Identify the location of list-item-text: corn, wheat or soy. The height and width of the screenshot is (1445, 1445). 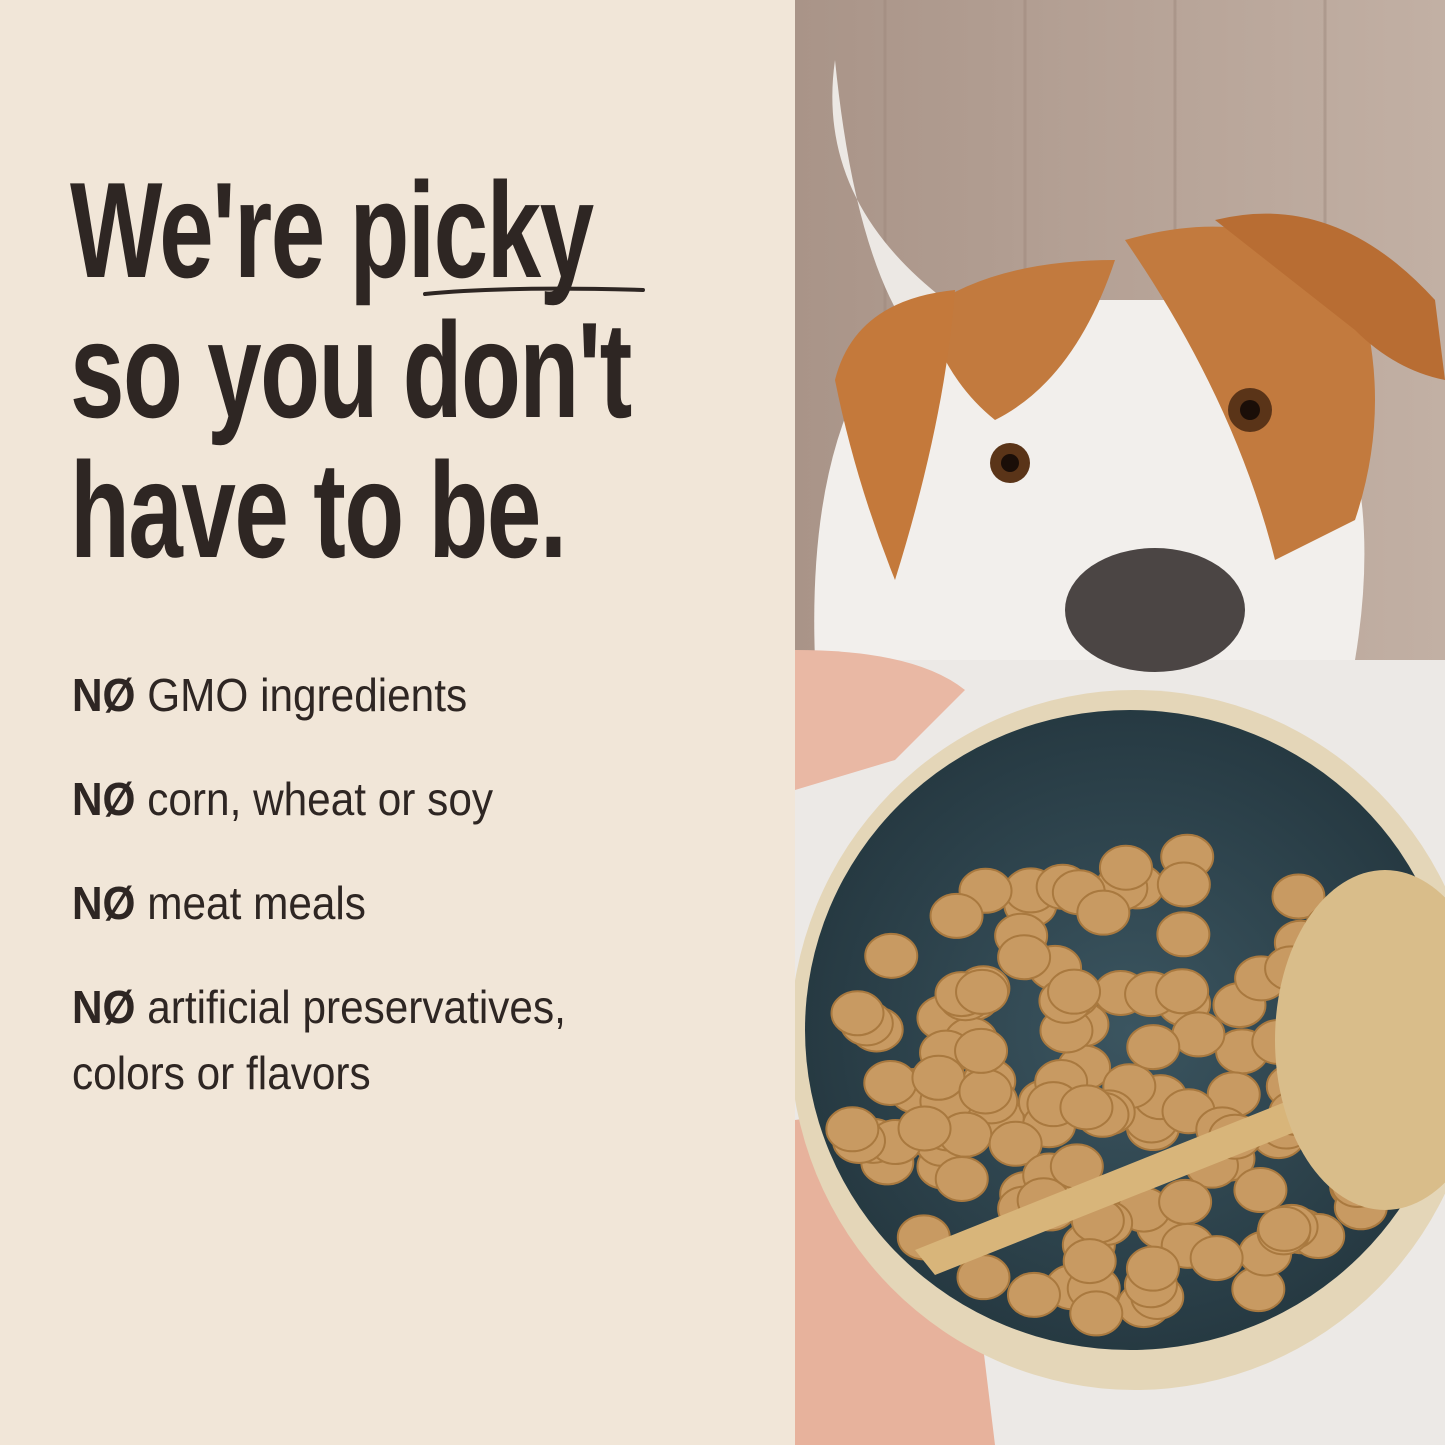
(320, 799).